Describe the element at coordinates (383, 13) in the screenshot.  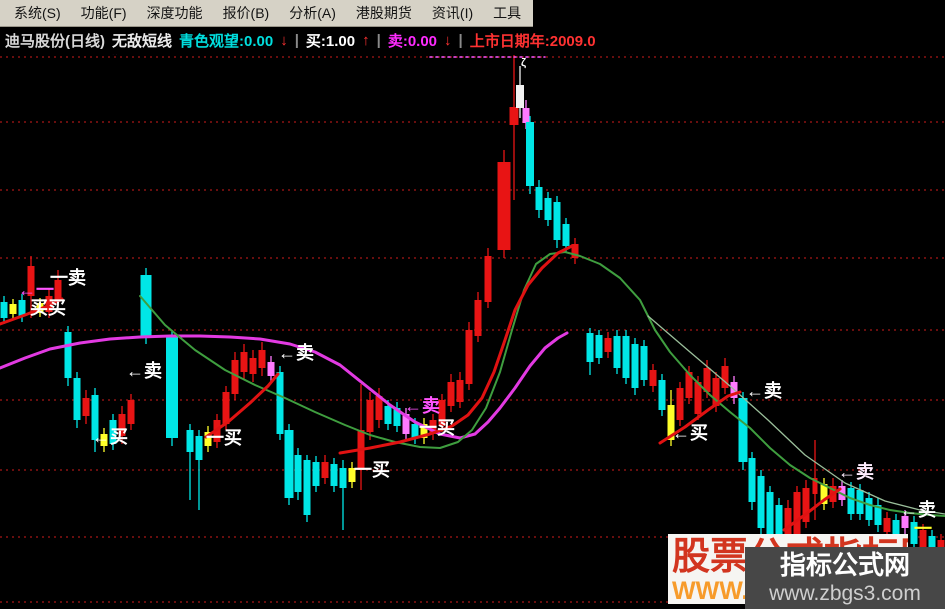
I see `menu-item-6: 港股期货` at that location.